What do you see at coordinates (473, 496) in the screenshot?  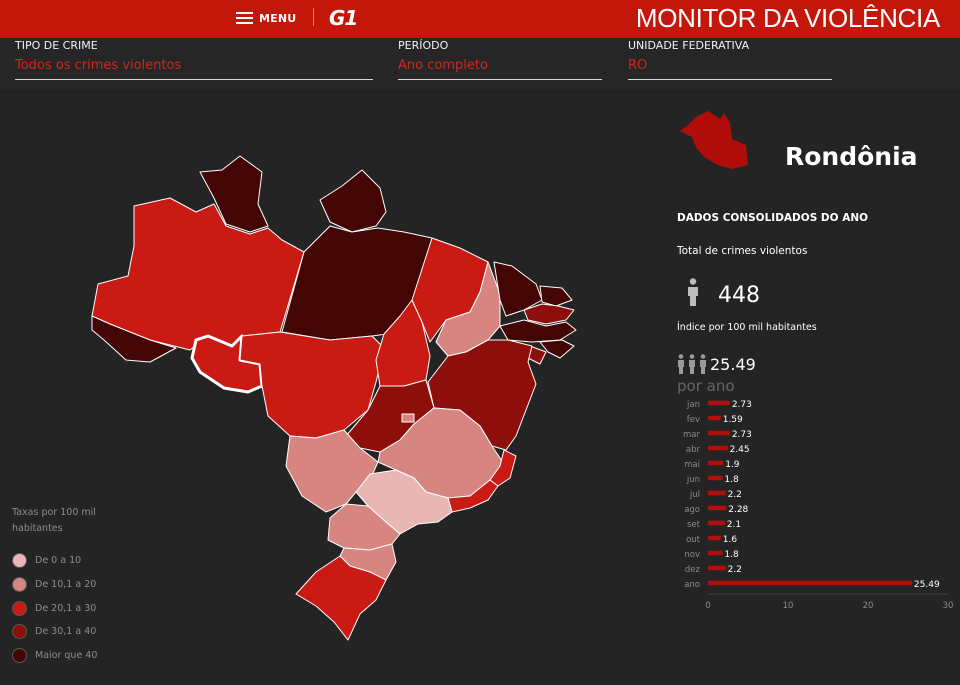 I see `state-rj` at bounding box center [473, 496].